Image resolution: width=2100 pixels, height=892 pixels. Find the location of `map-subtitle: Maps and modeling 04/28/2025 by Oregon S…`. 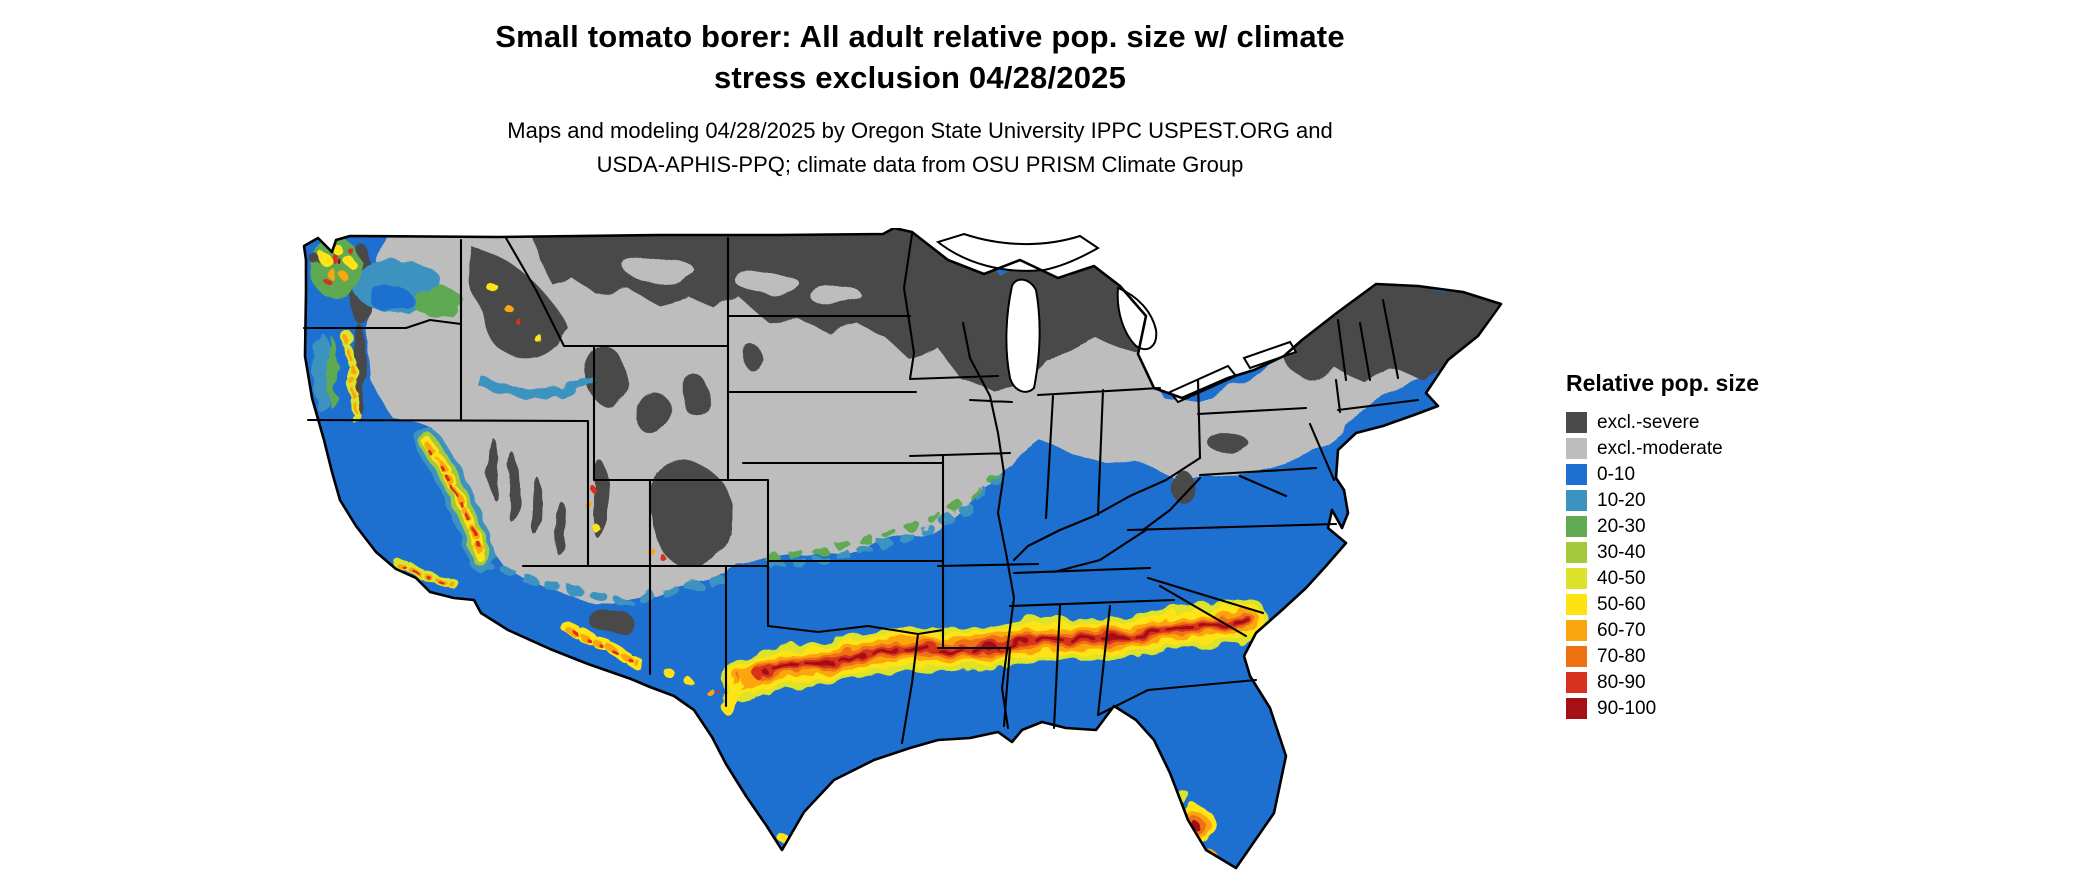

map-subtitle: Maps and modeling 04/28/2025 by Oregon S… is located at coordinates (920, 148).